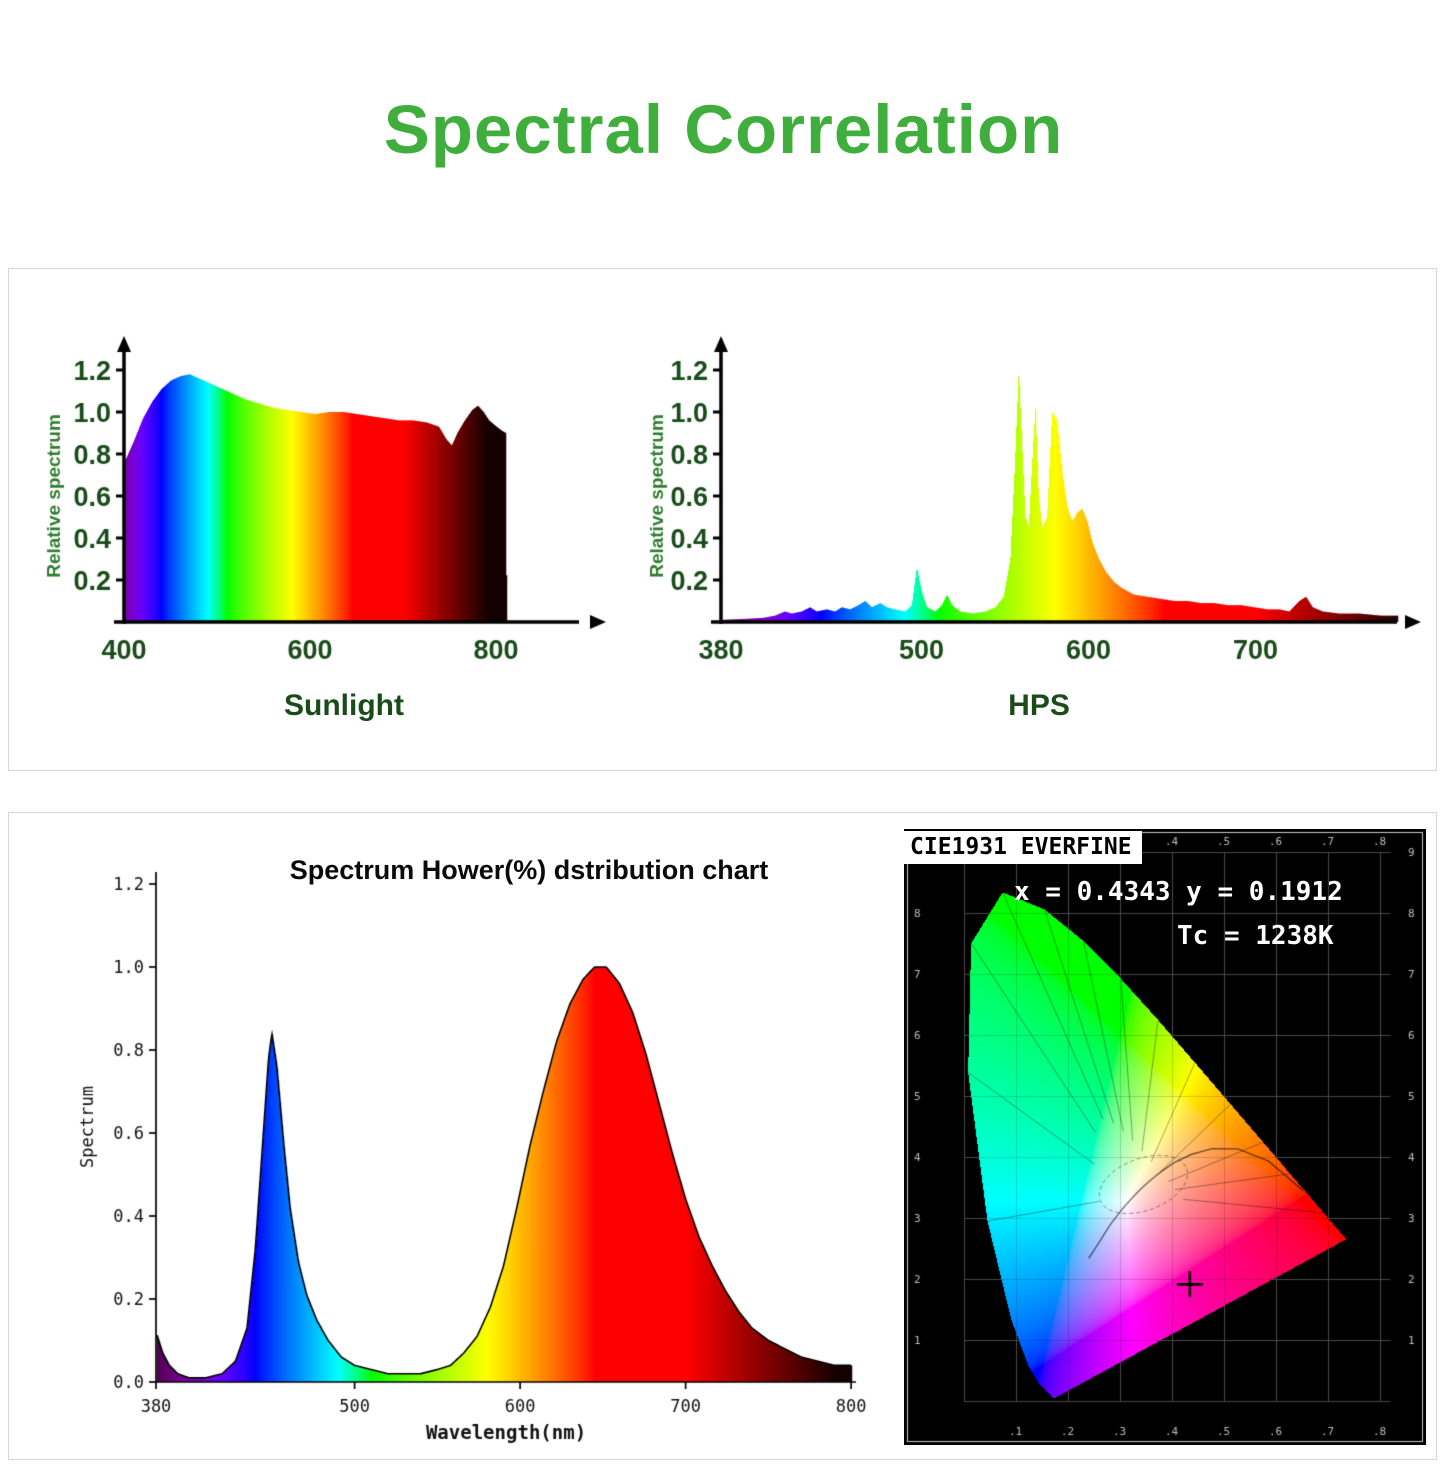 The width and height of the screenshot is (1447, 1468). I want to click on hps-chart-canvas, so click(1039, 496).